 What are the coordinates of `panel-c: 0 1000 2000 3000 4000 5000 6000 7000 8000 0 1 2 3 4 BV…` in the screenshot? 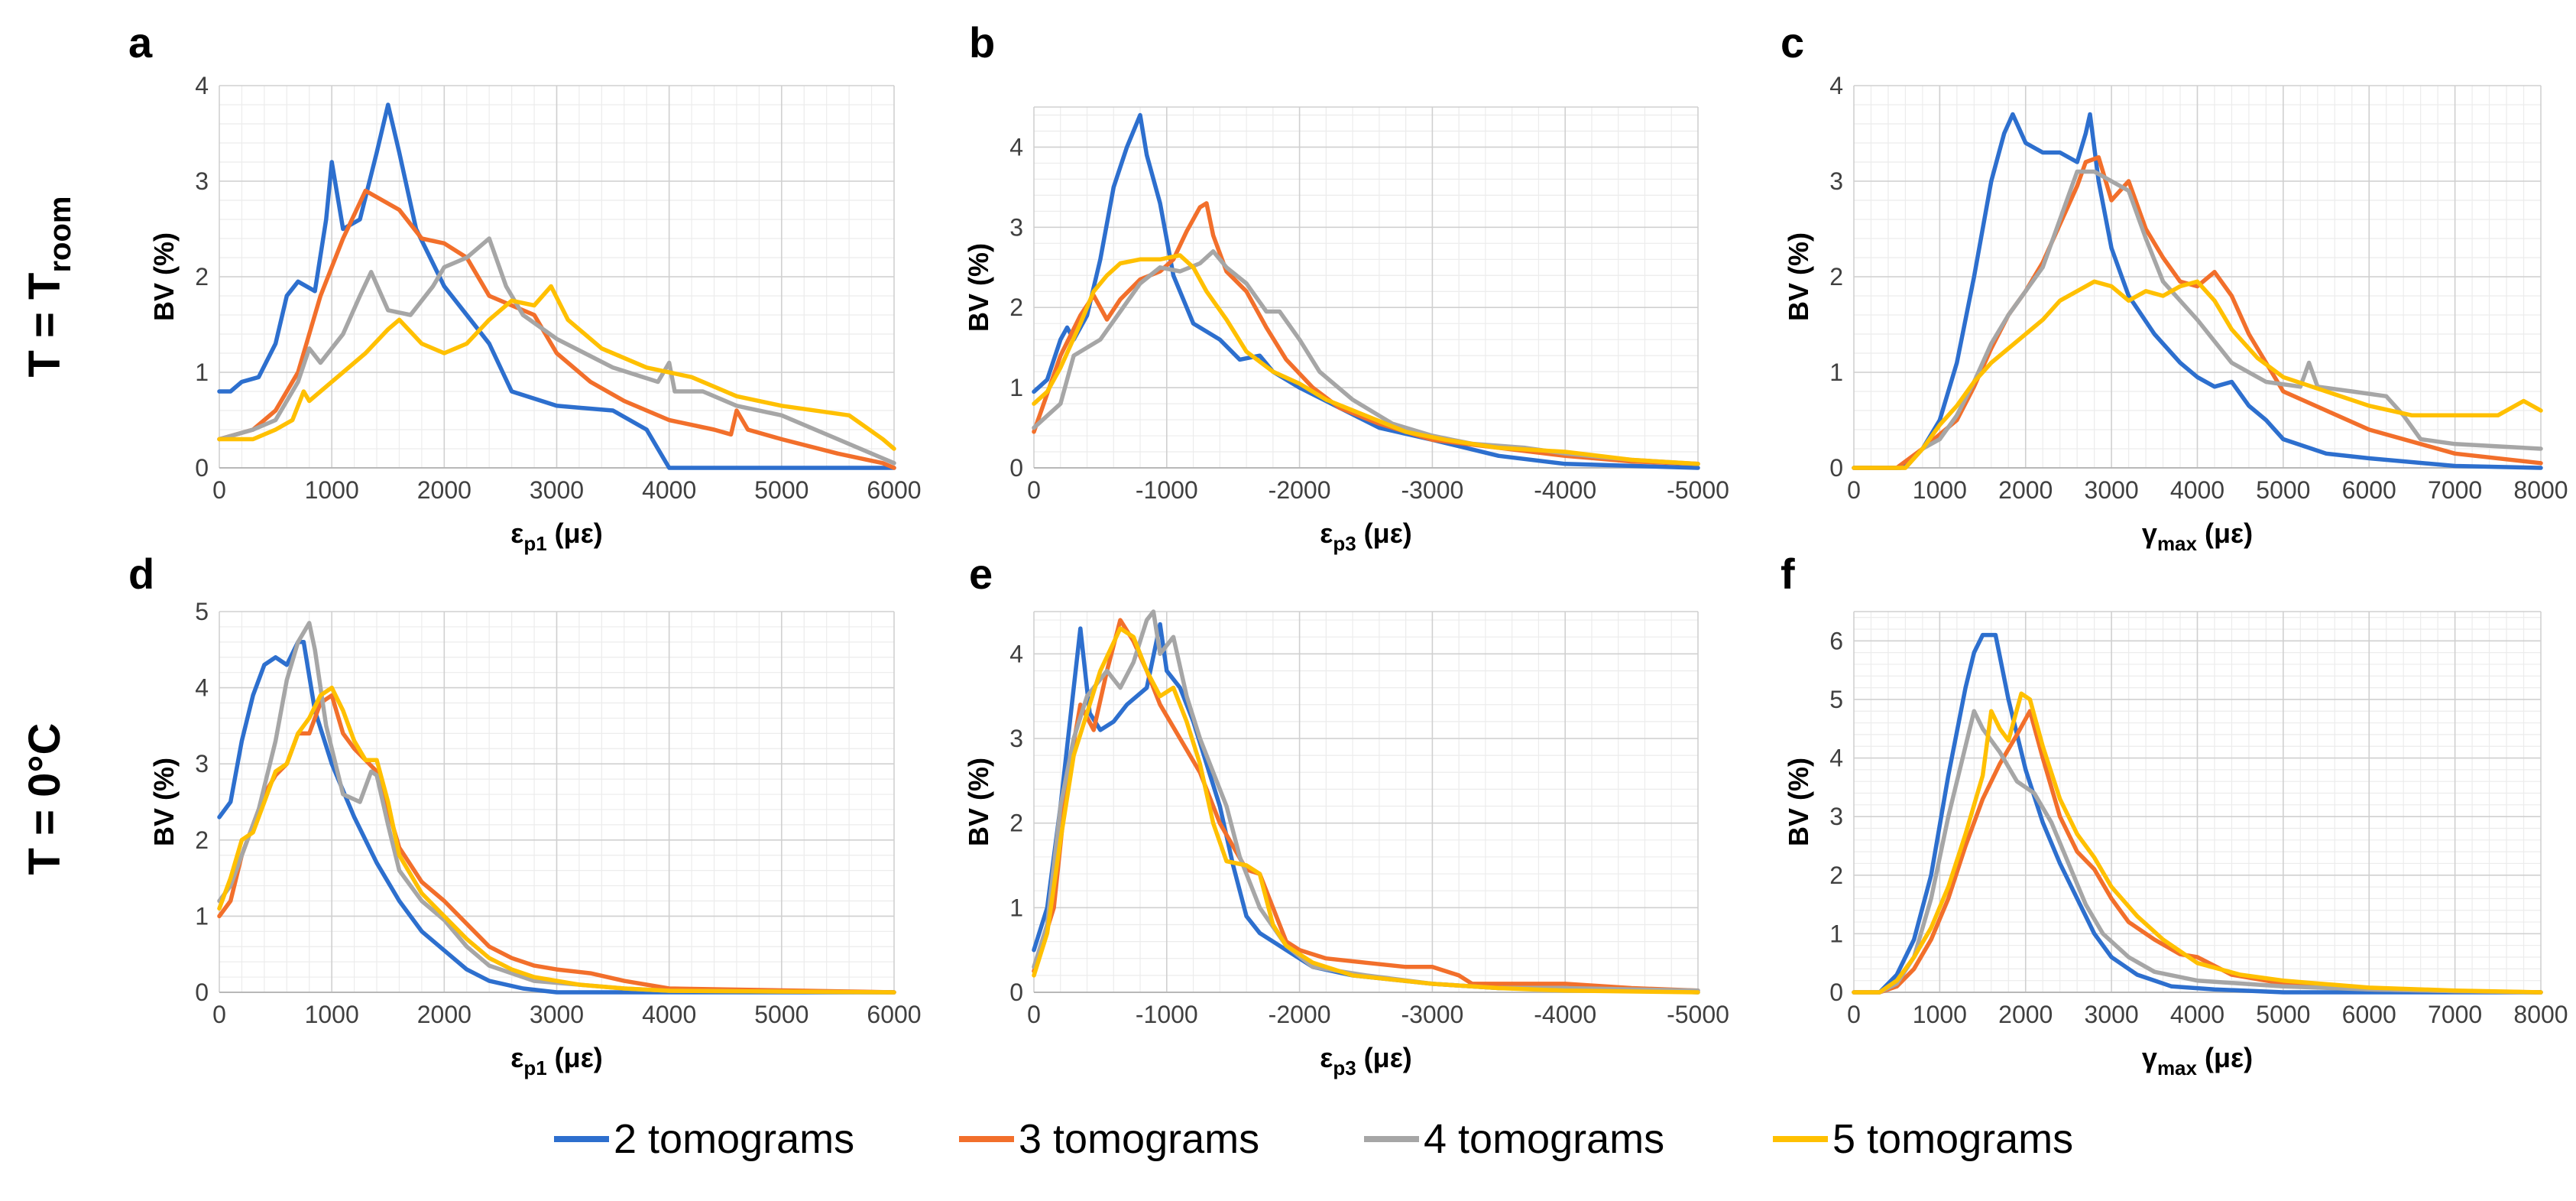 It's located at (2174, 286).